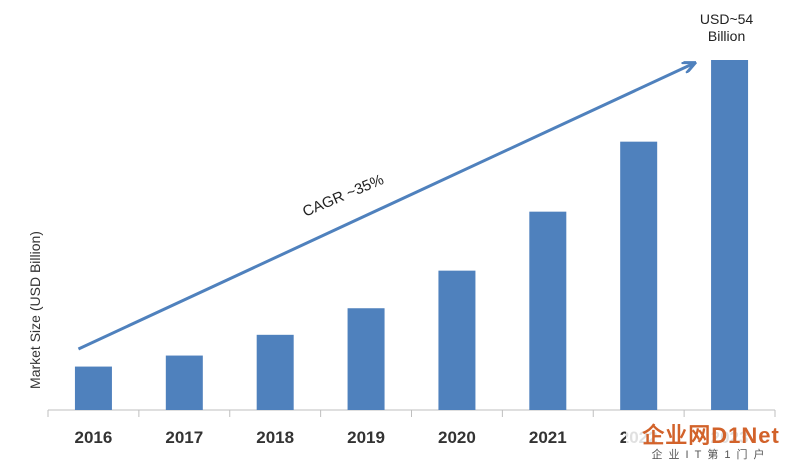 Image resolution: width=800 pixels, height=468 pixels. Describe the element at coordinates (366, 437) in the screenshot. I see `x-tick-label-2019: 2019` at that location.